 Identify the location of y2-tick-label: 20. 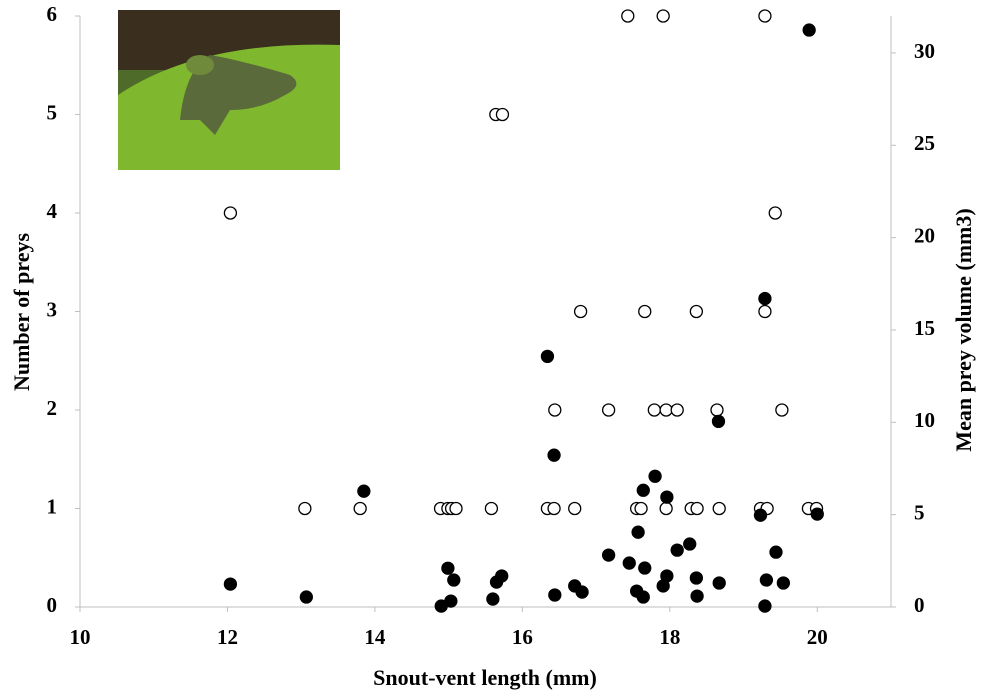
(924, 235).